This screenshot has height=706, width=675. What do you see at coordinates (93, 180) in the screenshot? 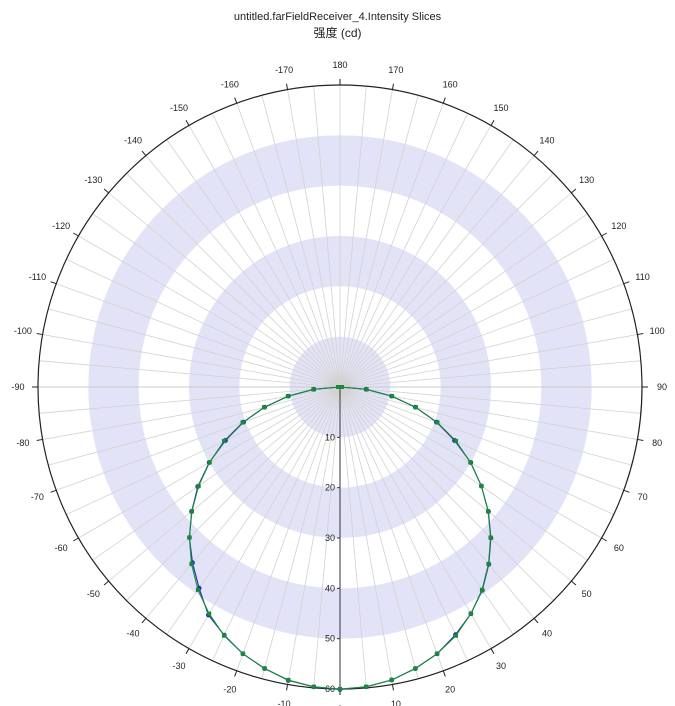
I see `angle-tick-label: -130` at bounding box center [93, 180].